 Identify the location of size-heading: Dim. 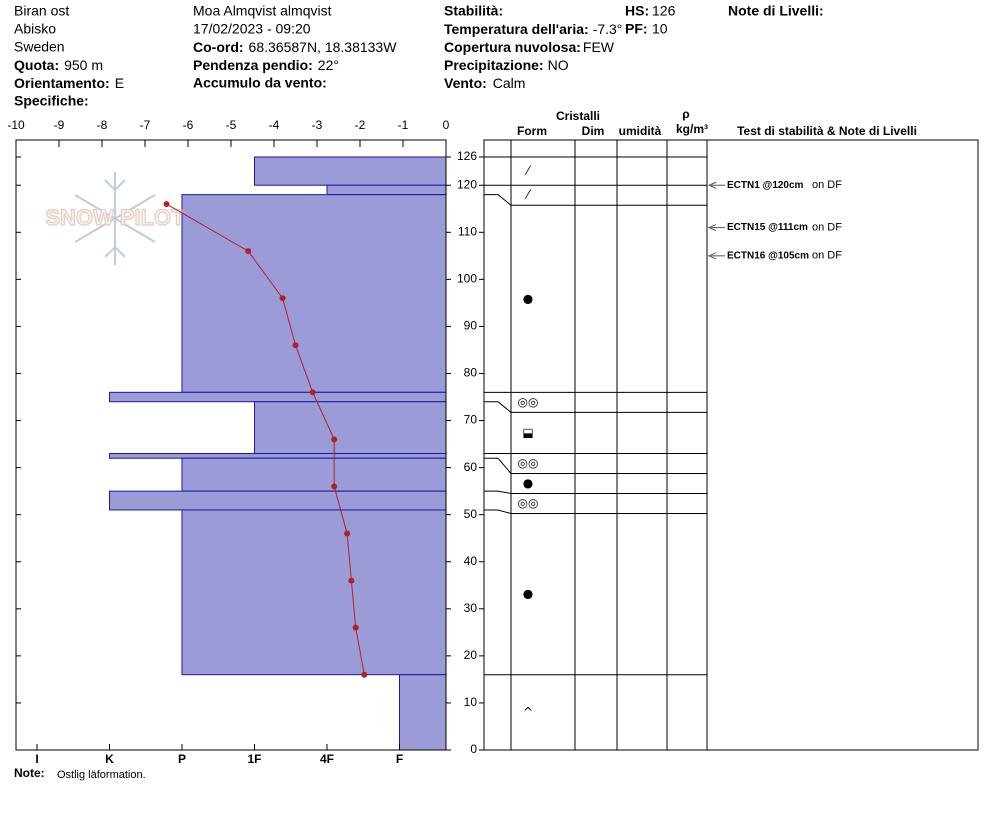
(593, 131).